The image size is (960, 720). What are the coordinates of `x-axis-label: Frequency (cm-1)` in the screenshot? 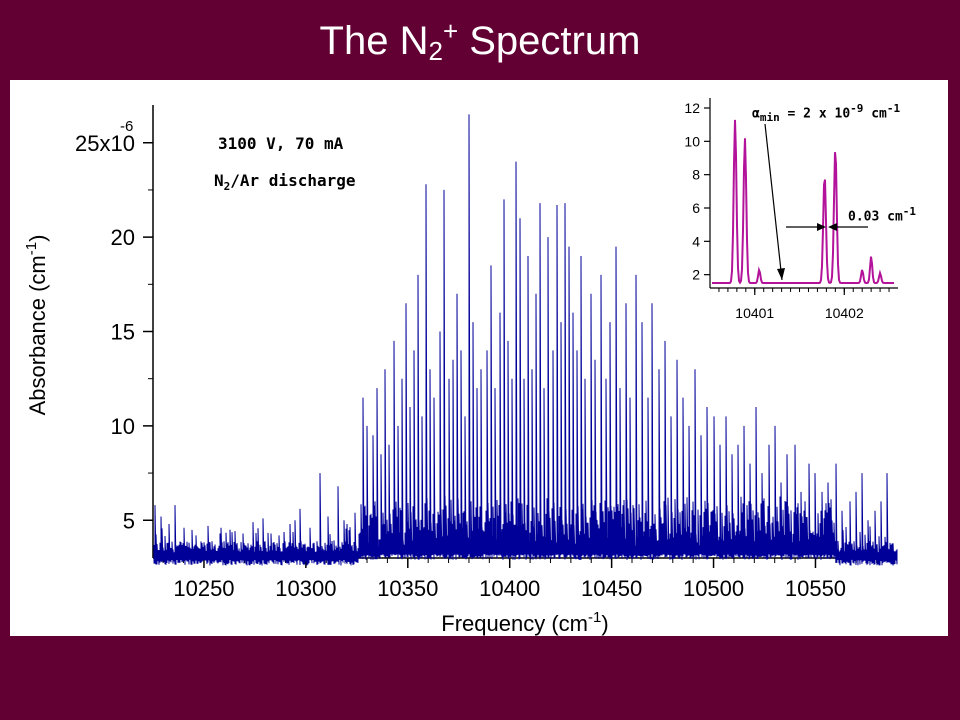 It's located at (524, 622).